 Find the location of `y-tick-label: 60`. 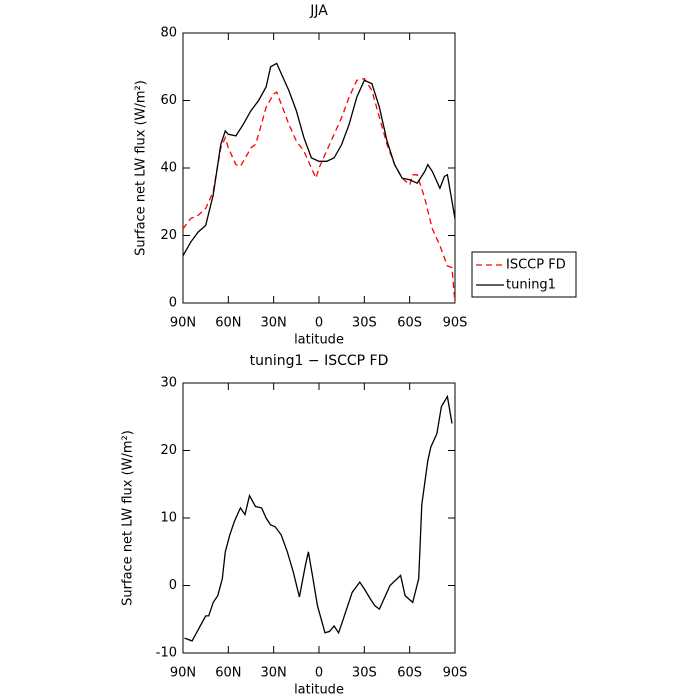

y-tick-label: 60 is located at coordinates (168, 100).